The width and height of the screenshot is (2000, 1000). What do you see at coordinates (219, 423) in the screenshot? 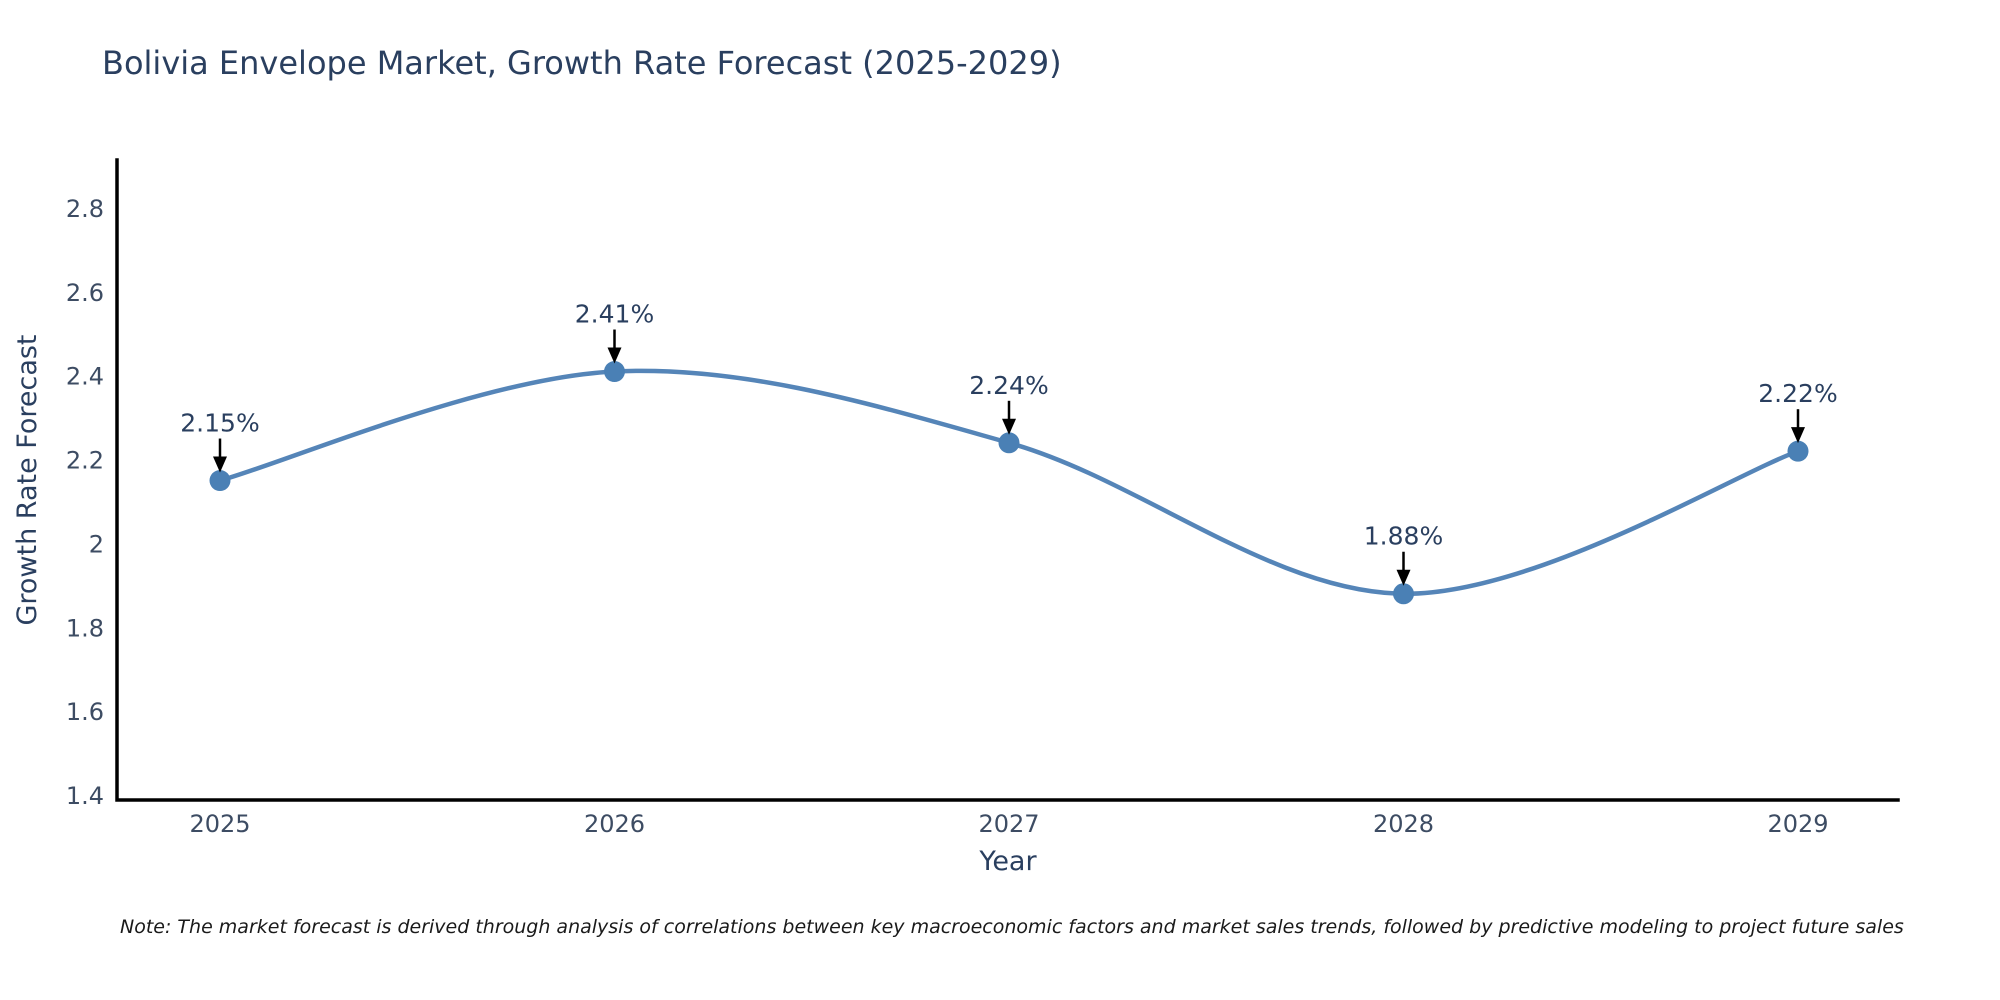
I see `annotation-label: 2.15%` at bounding box center [219, 423].